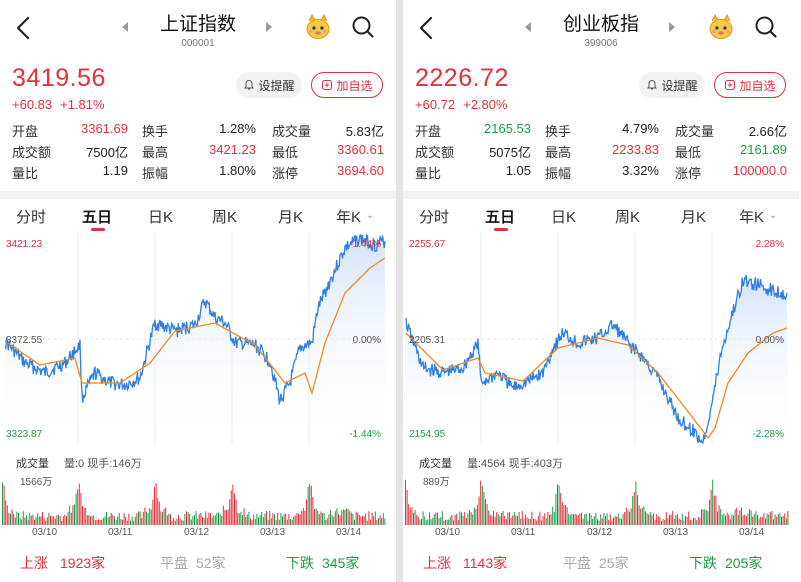 The height and width of the screenshot is (582, 801). What do you see at coordinates (198, 195) in the screenshot?
I see `section-separator` at bounding box center [198, 195].